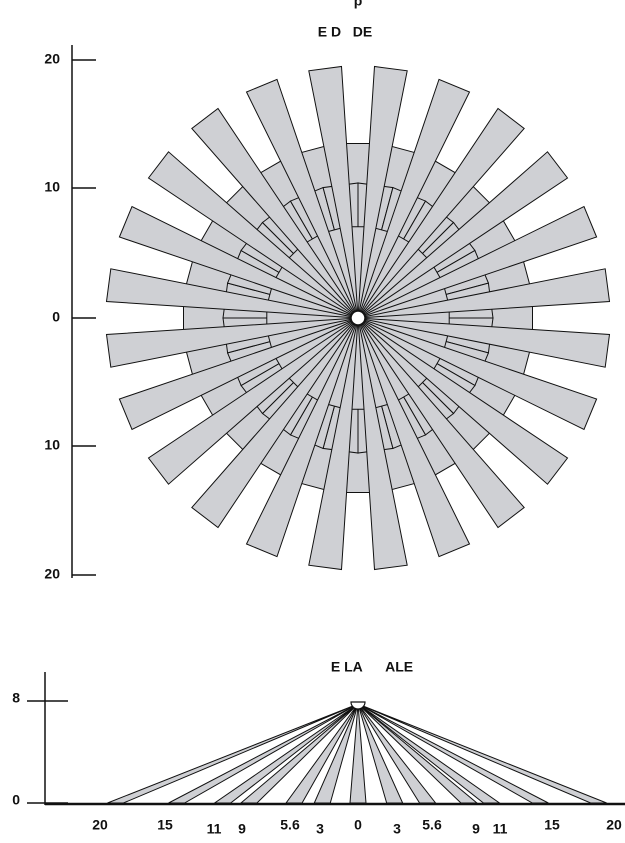 Image resolution: width=625 pixels, height=843 pixels. I want to click on top-view-title: E D DE, so click(345, 32).